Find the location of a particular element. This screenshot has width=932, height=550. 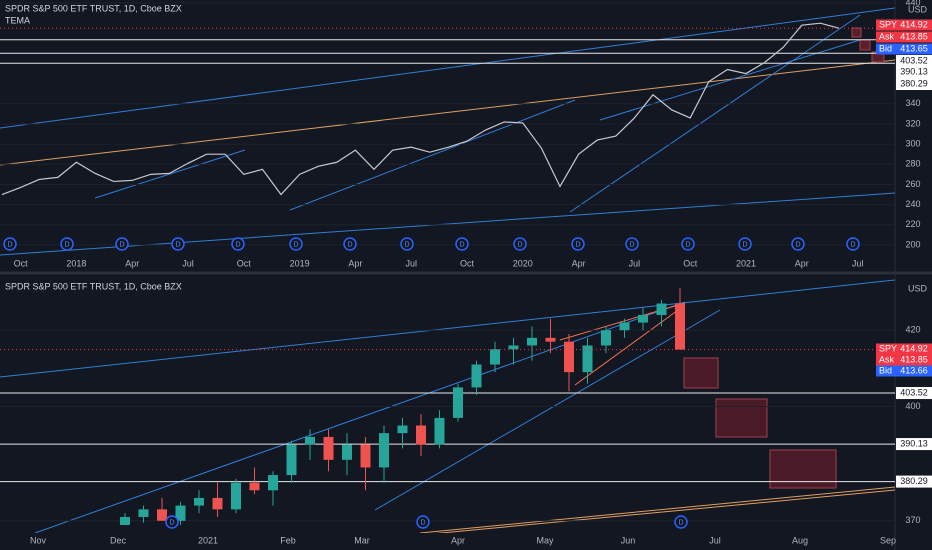

indicator-label: TEMA is located at coordinates (17, 20).